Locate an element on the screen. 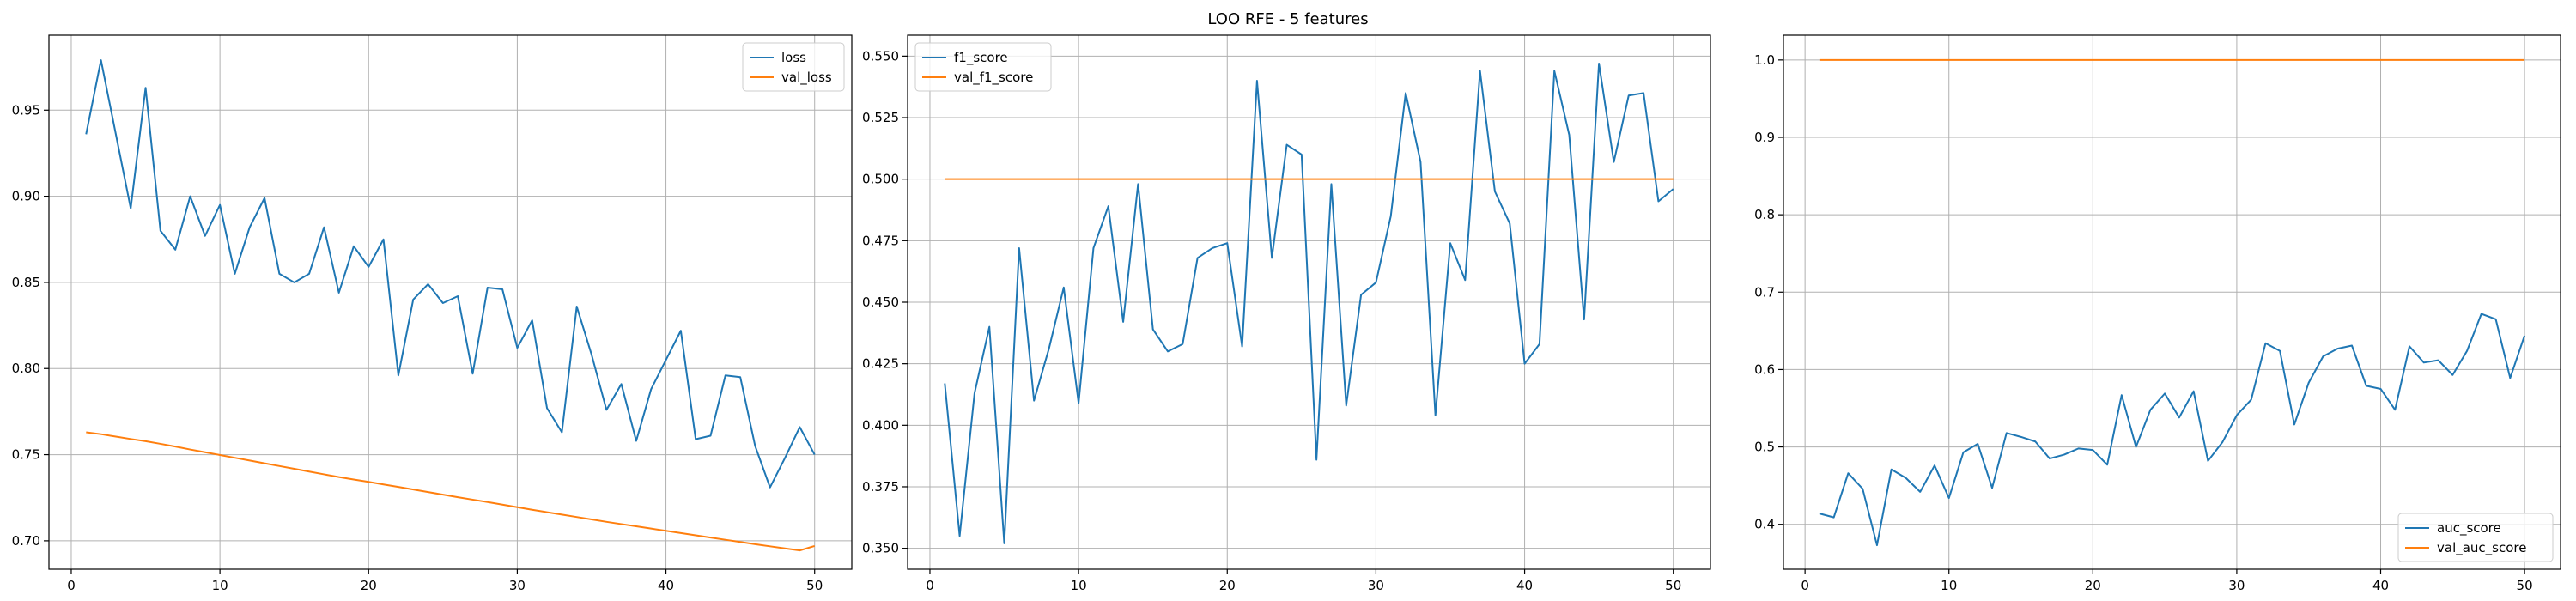 Image resolution: width=2576 pixels, height=601 pixels. y-tick-label-3: 0.85 is located at coordinates (26, 282).